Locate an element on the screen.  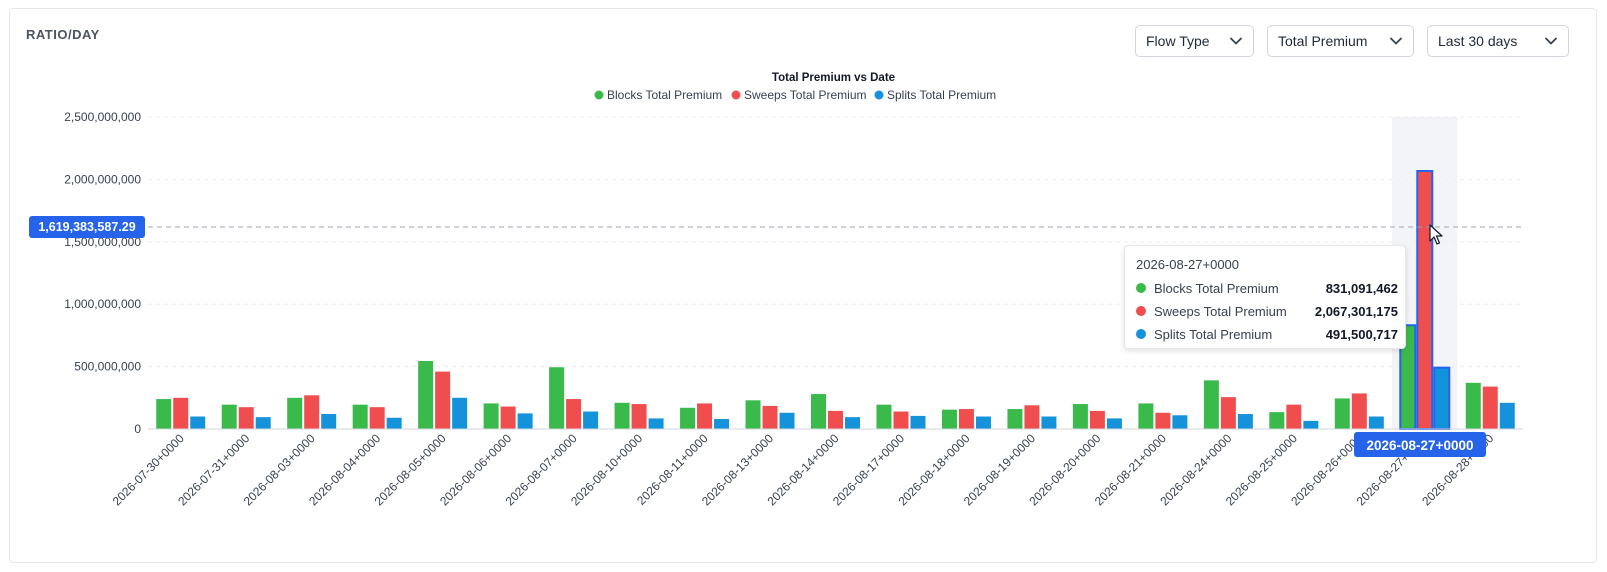
sweeps-legend-dot is located at coordinates (1141, 311).